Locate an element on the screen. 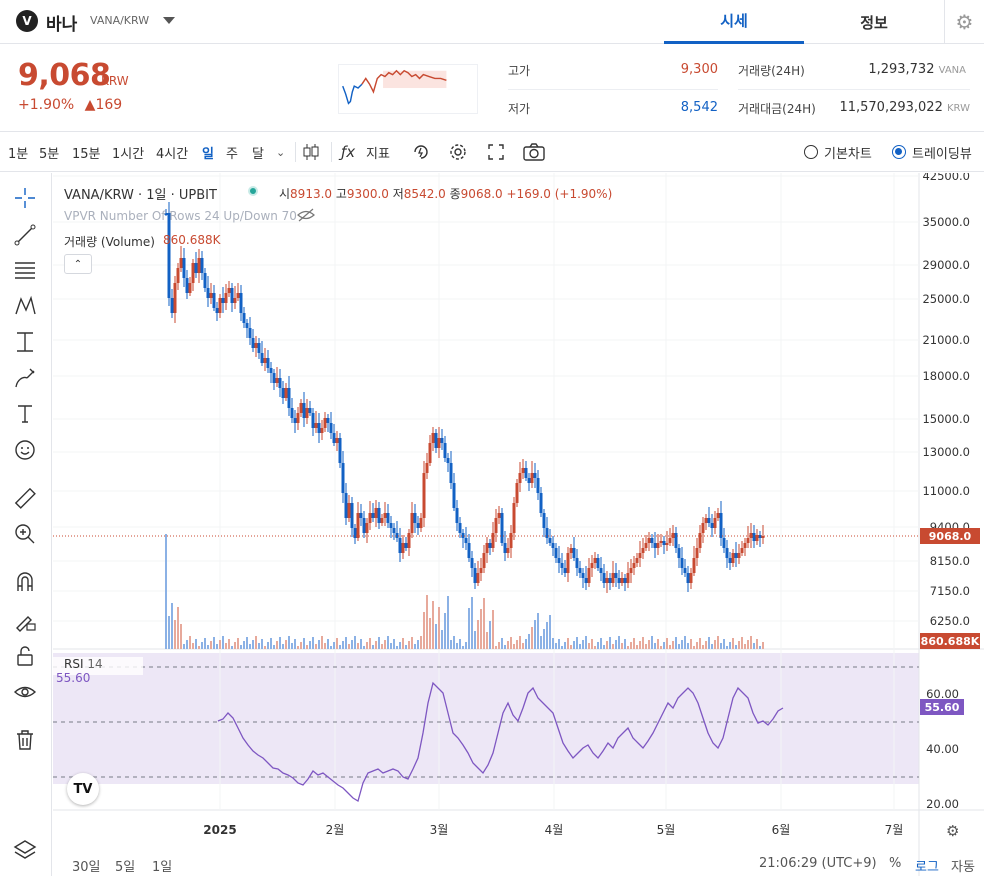 Image resolution: width=984 pixels, height=876 pixels. fullscreen-icon is located at coordinates (496, 152).